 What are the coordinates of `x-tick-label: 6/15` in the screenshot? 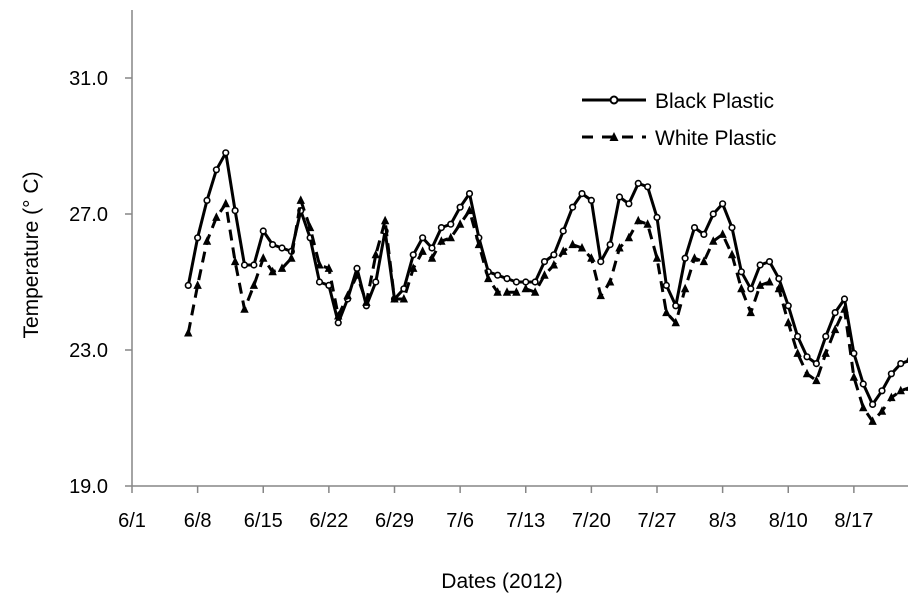 It's located at (263, 521).